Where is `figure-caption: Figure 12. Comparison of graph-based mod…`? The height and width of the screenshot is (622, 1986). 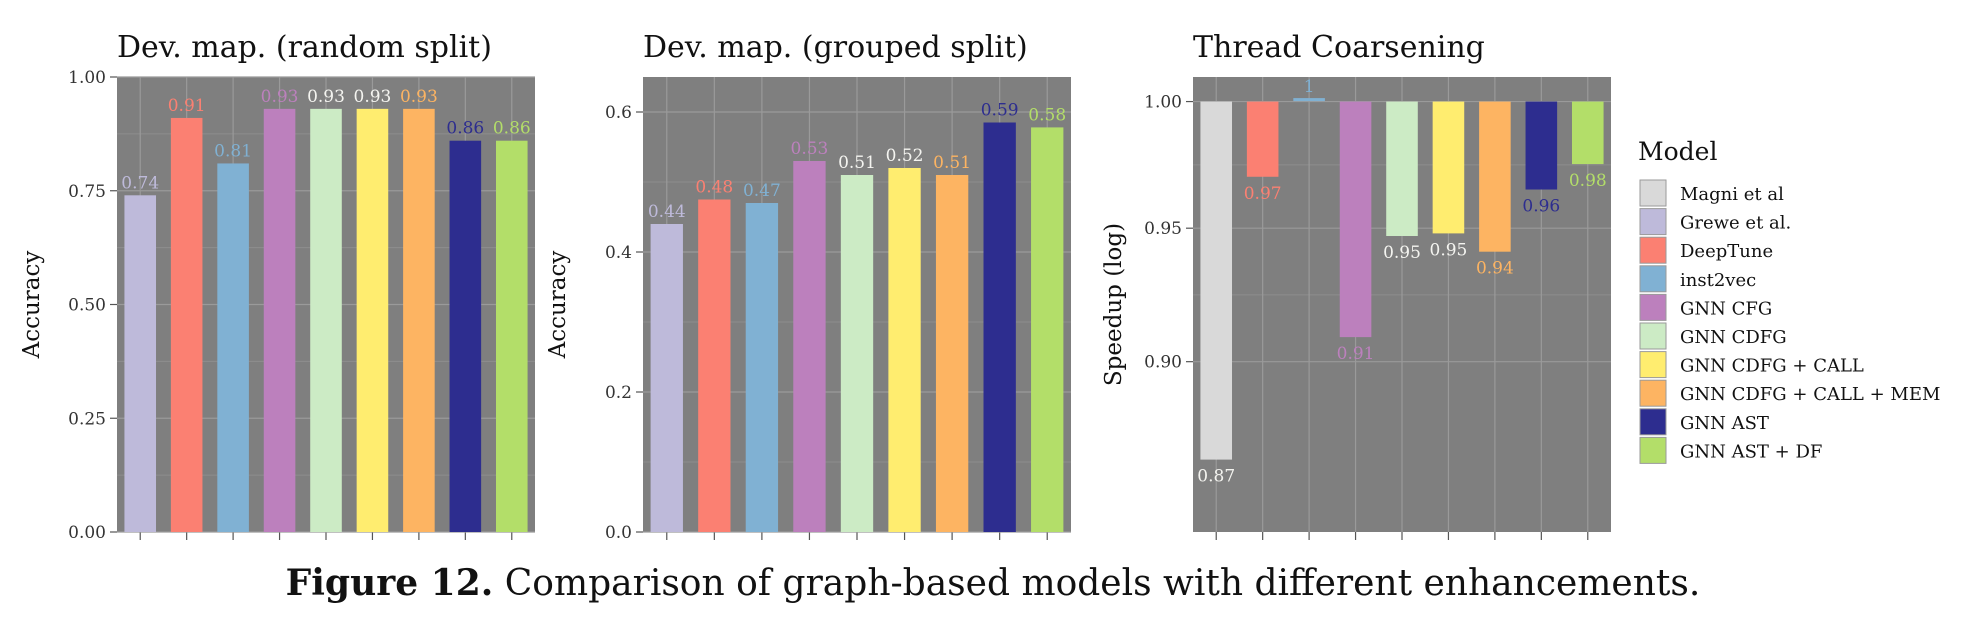 figure-caption: Figure 12. Comparison of graph-based mod… is located at coordinates (993, 583).